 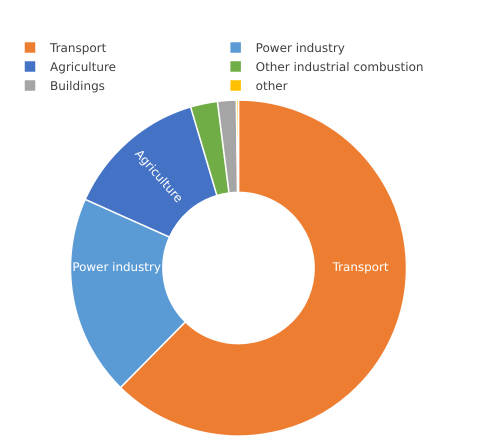 I want to click on legend-label: other, so click(x=272, y=86).